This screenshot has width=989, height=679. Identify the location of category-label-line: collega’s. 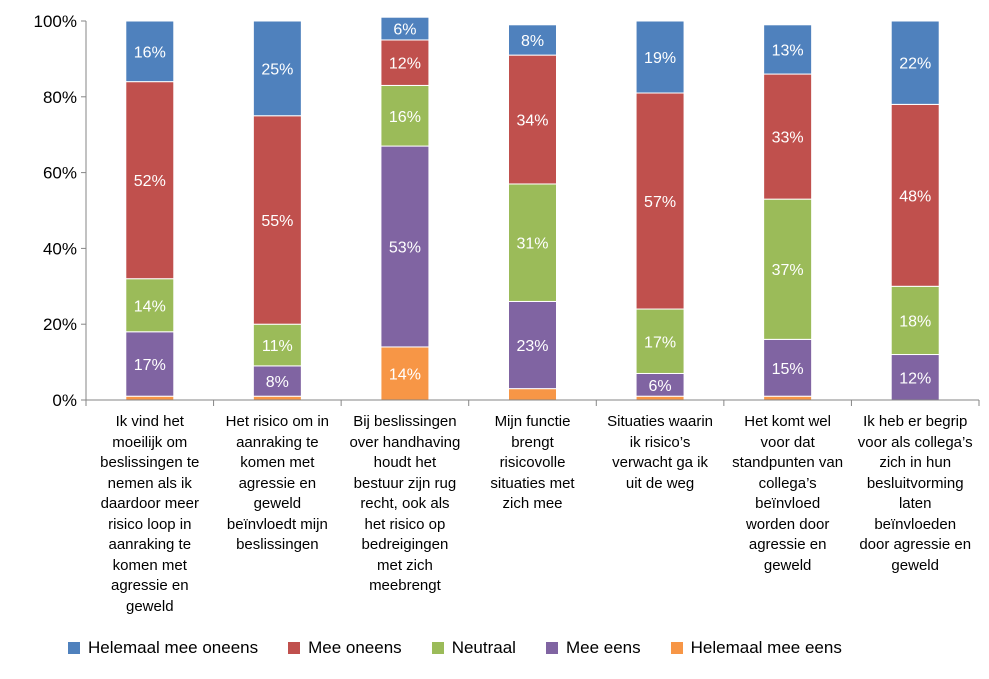
(787, 483).